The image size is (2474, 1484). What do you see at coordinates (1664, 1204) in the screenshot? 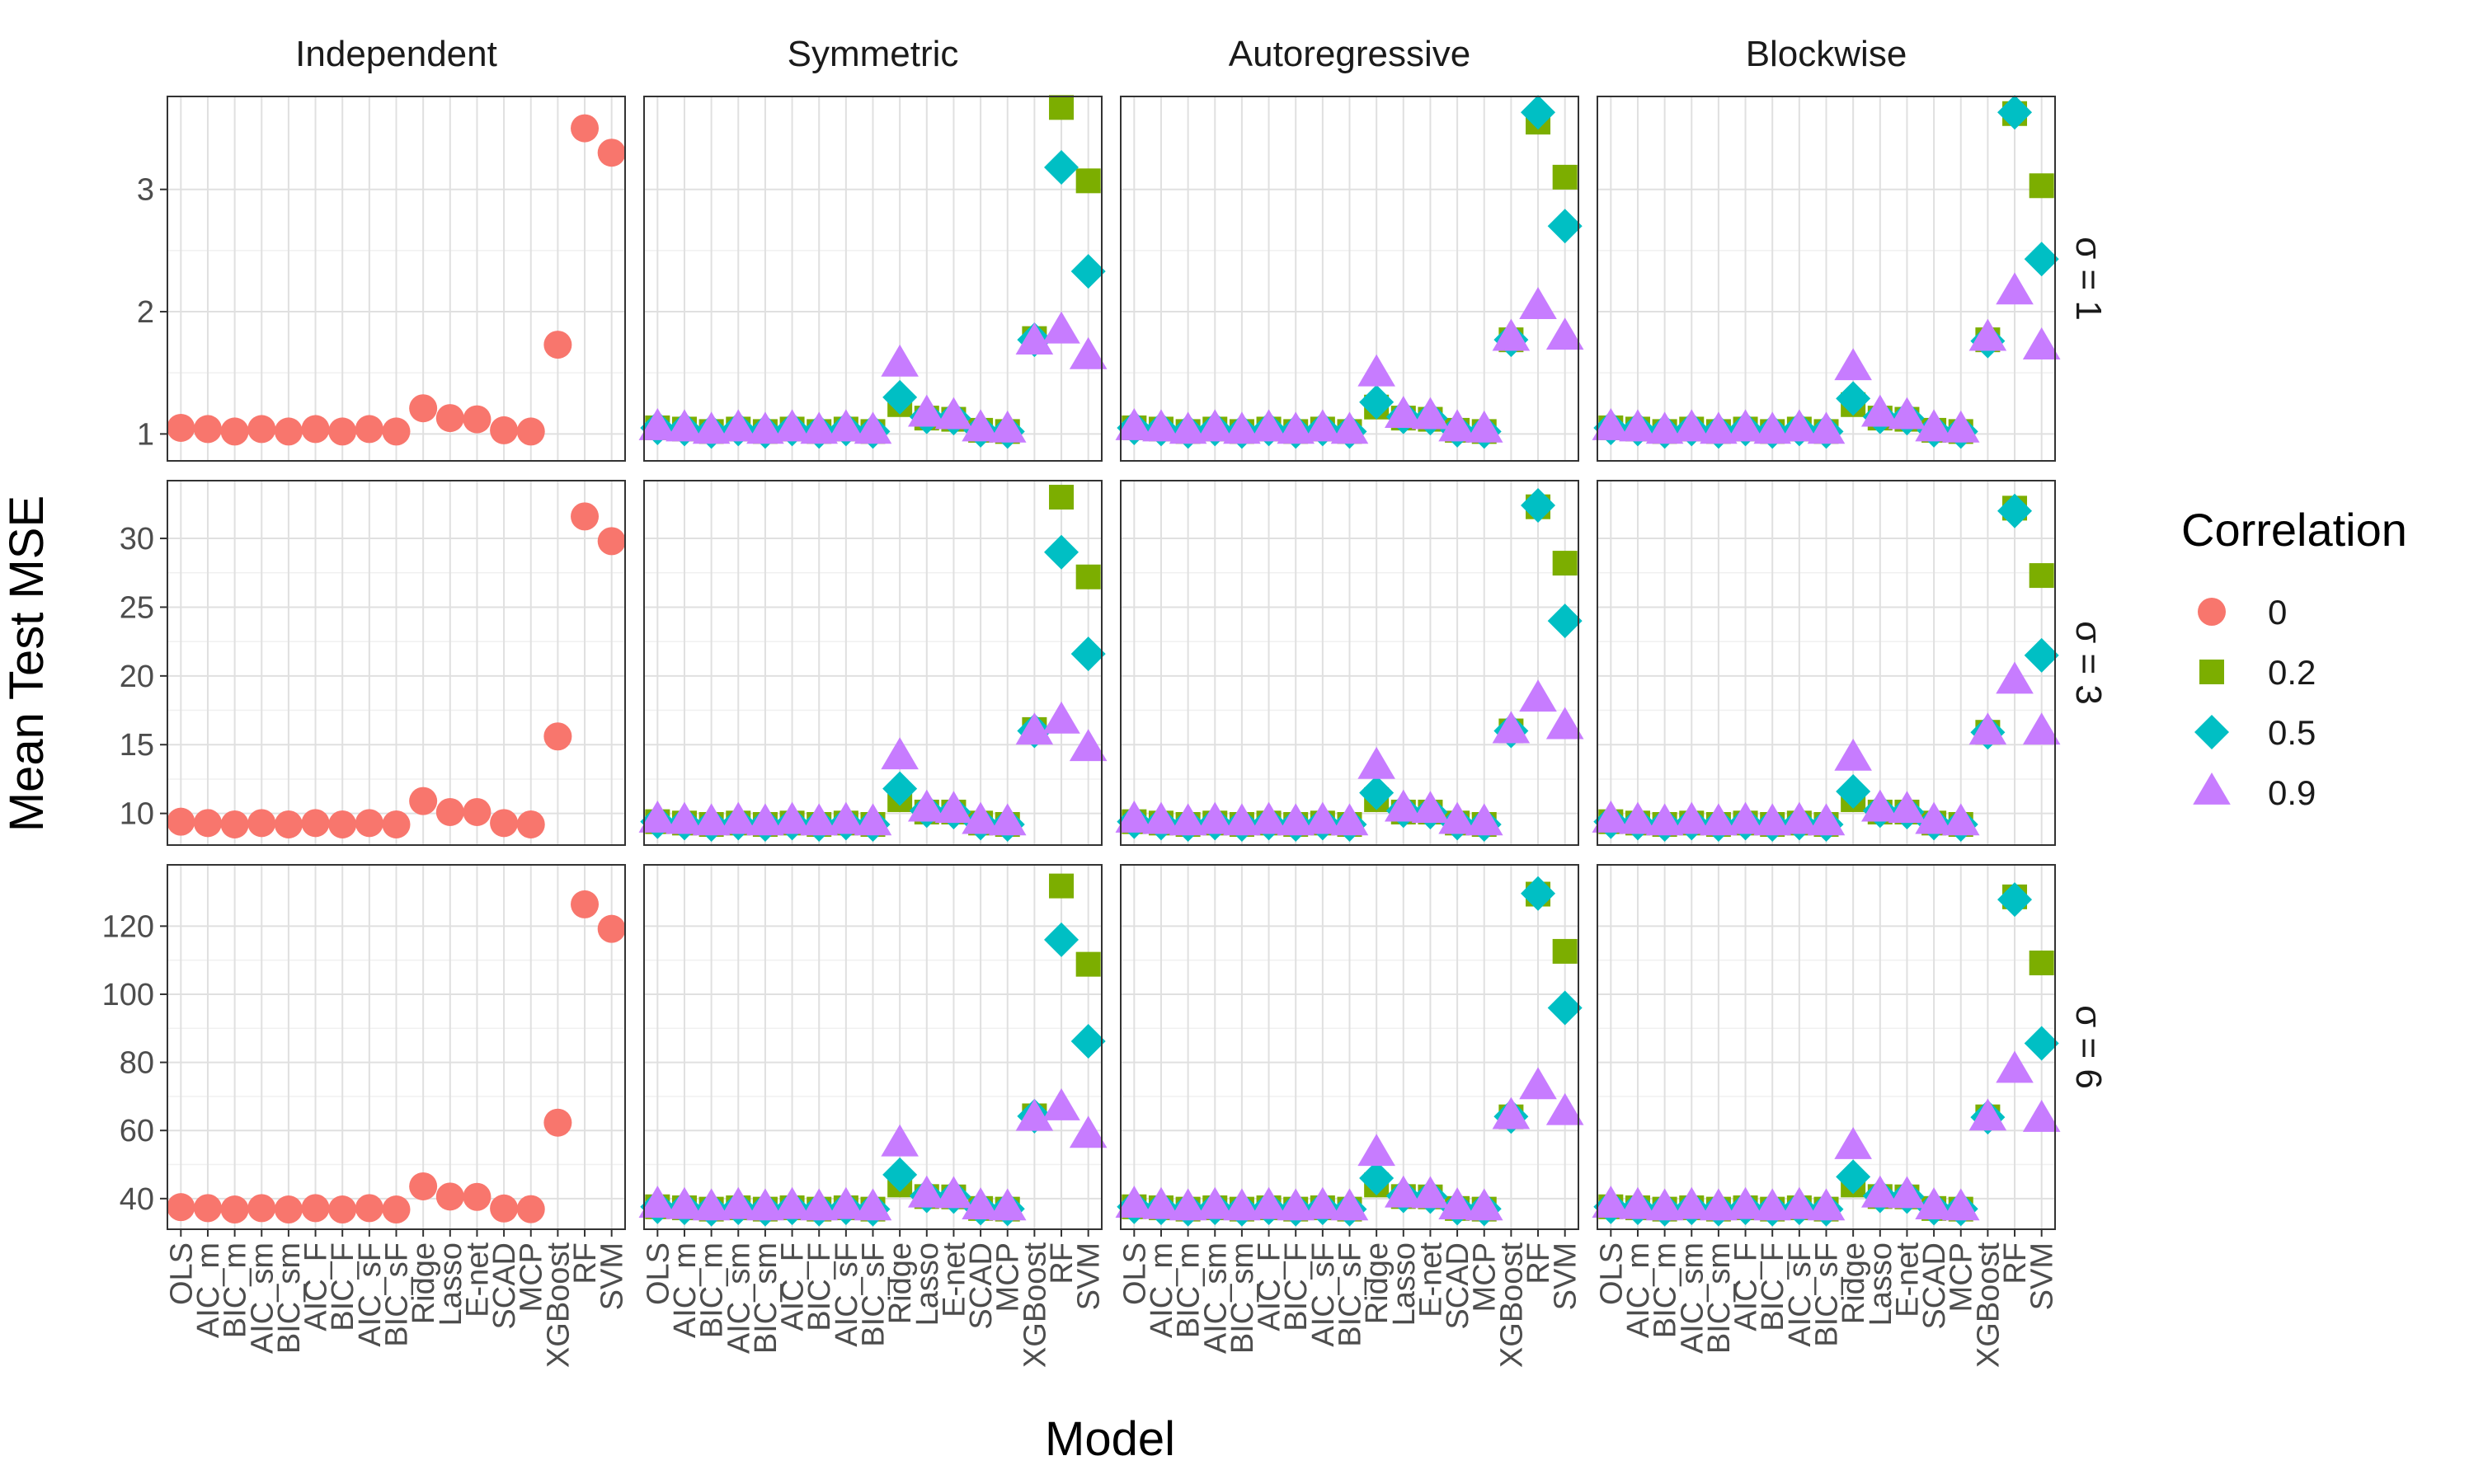
I see `point-corr-0-9-bic-m` at bounding box center [1664, 1204].